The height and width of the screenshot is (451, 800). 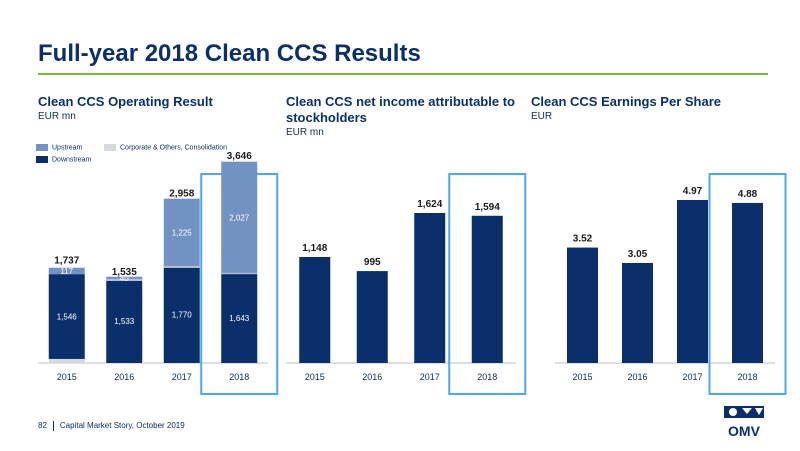 I want to click on bar-corporate-2015, so click(x=66, y=360).